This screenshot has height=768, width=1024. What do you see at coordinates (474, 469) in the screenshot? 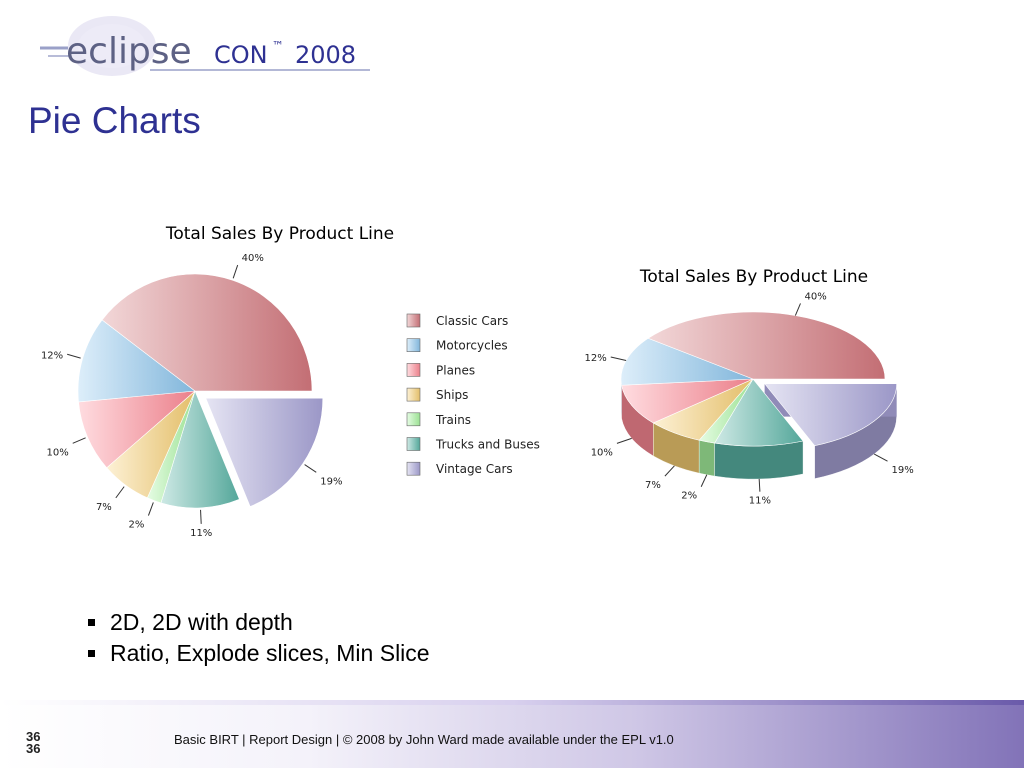
I see `legend-label-vintage-cars: Vintage Cars` at bounding box center [474, 469].